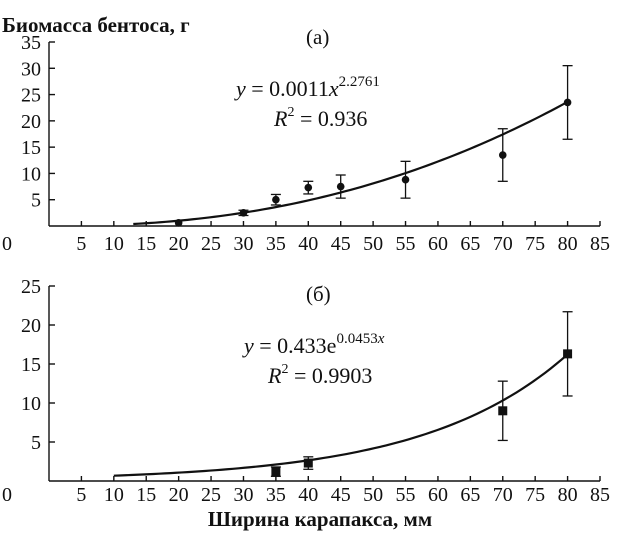  Describe the element at coordinates (318, 294) in the screenshot. I see `panel-label-b: (б)` at that location.